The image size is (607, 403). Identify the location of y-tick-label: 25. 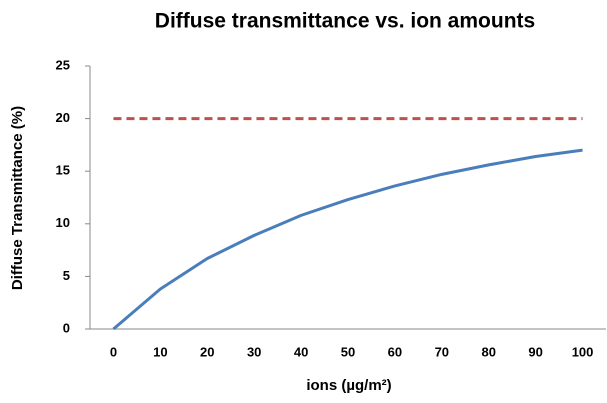
(63, 64).